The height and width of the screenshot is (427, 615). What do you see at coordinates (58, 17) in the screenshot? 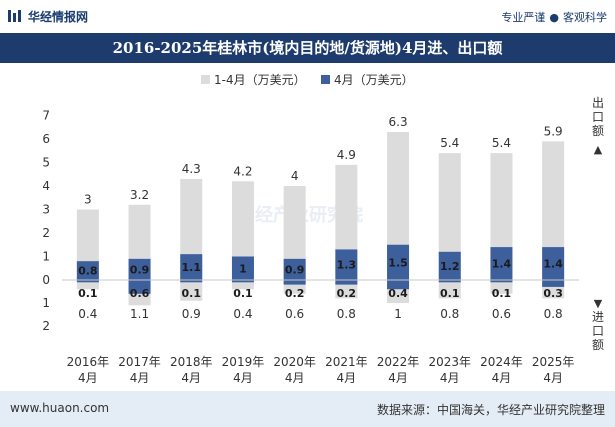
I see `brand-name: 华经情报网` at bounding box center [58, 17].